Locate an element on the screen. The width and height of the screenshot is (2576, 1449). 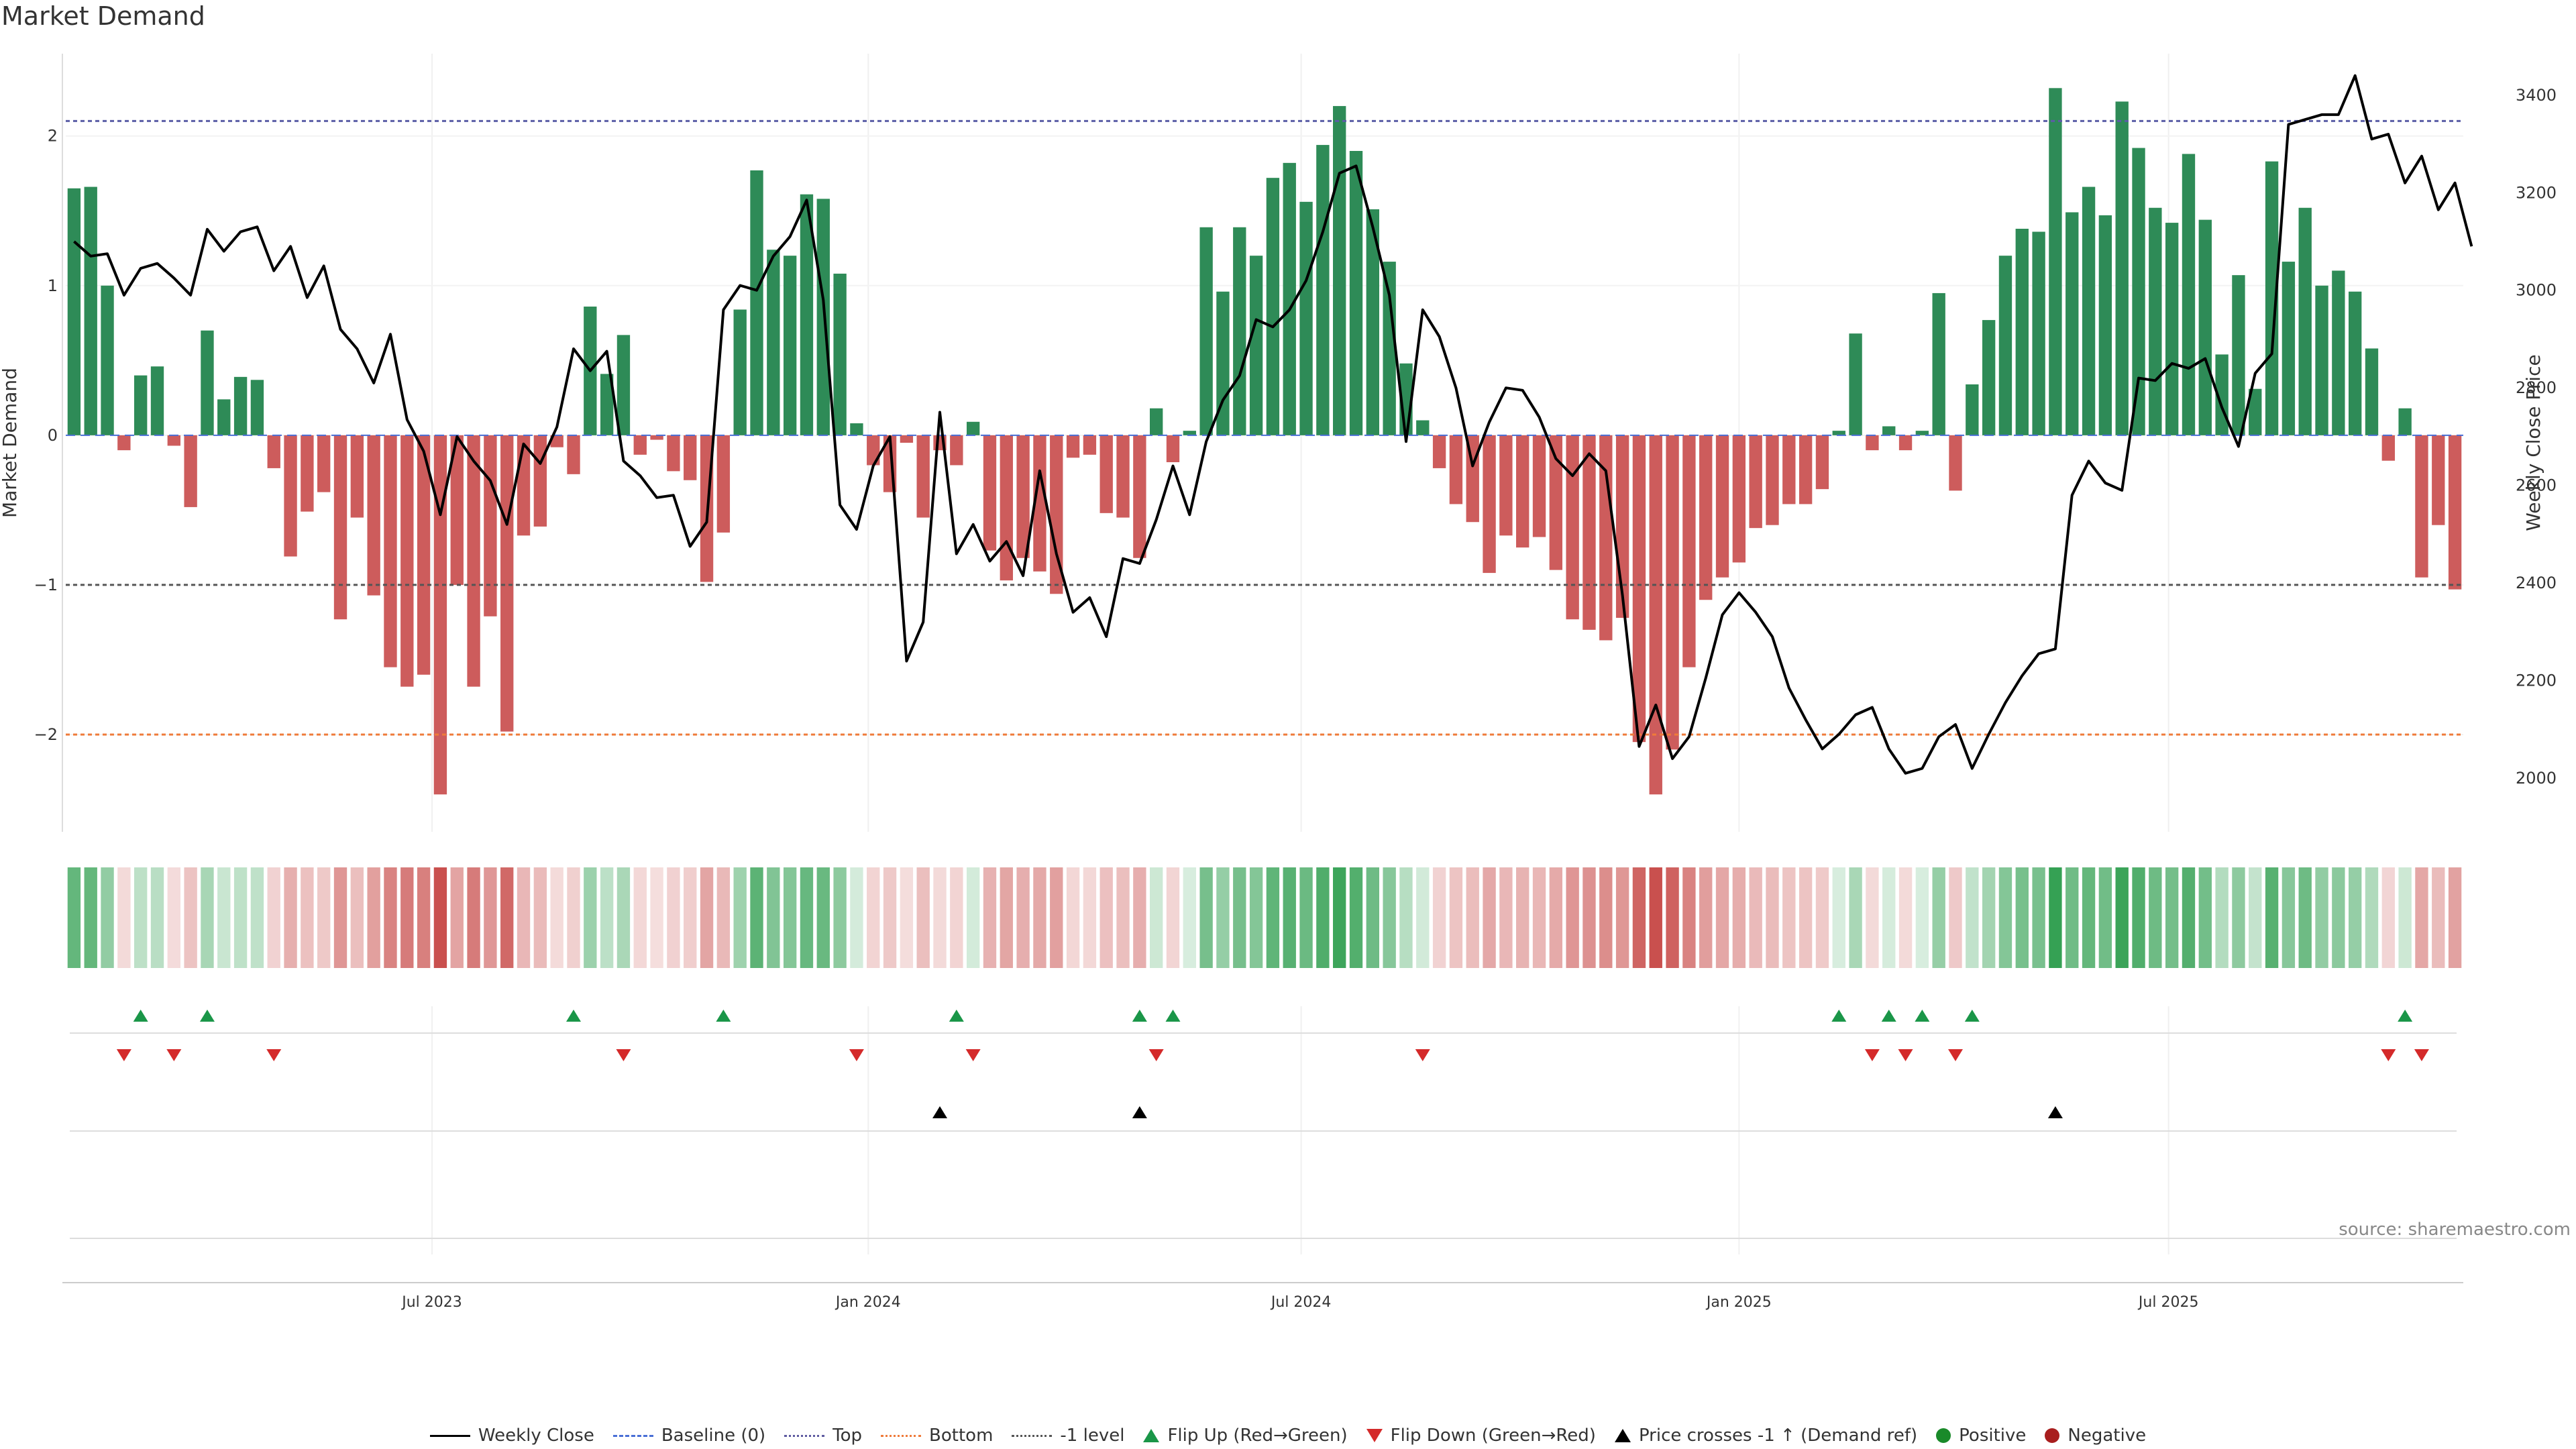
y-tick-label: 2 is located at coordinates (53, 136).